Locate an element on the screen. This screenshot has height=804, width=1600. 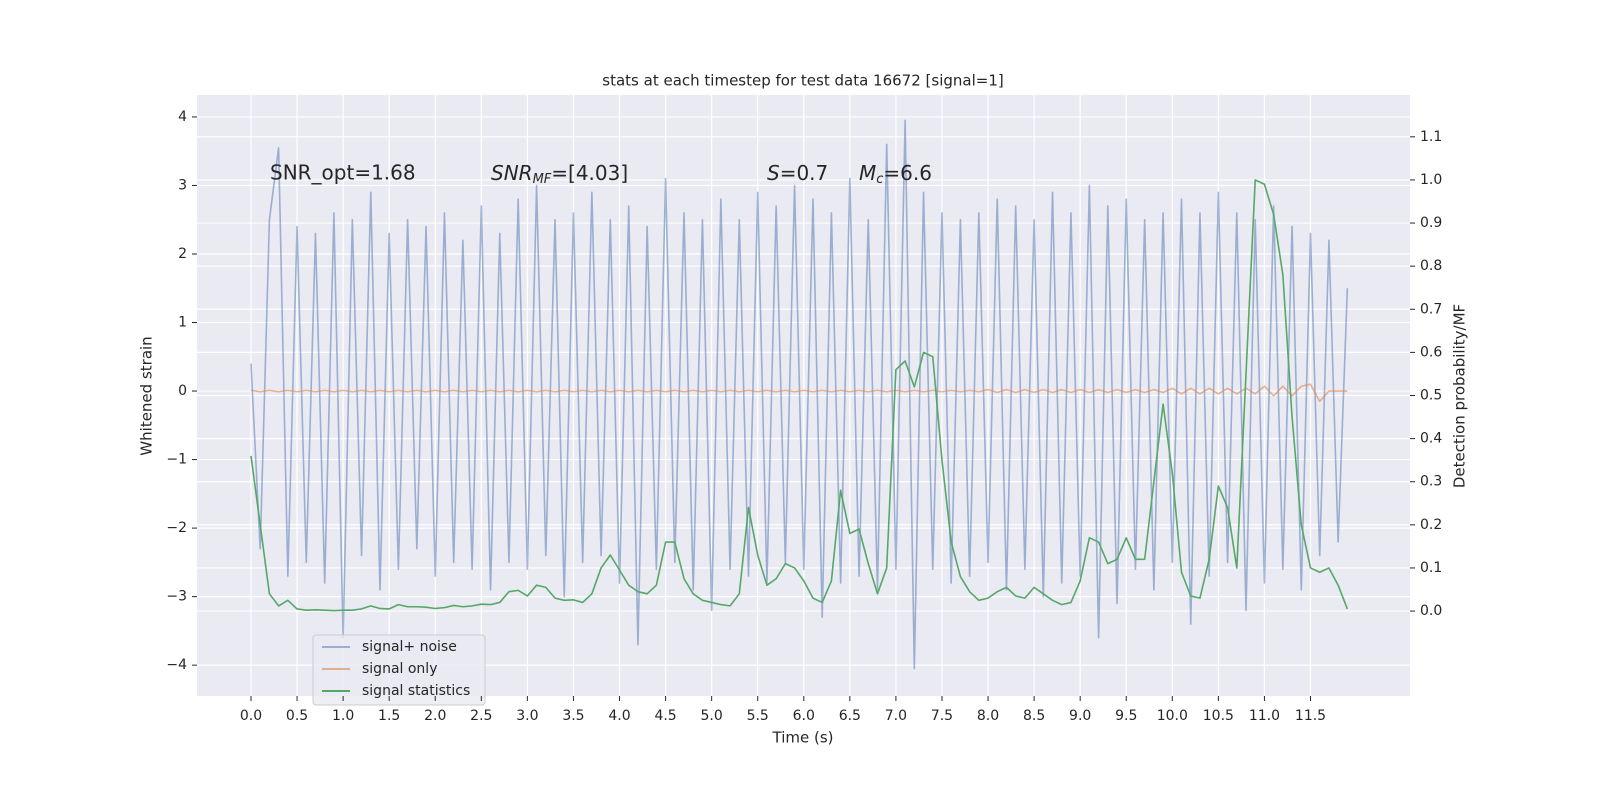
y2-tick-label: 0.2 is located at coordinates (1431, 525).